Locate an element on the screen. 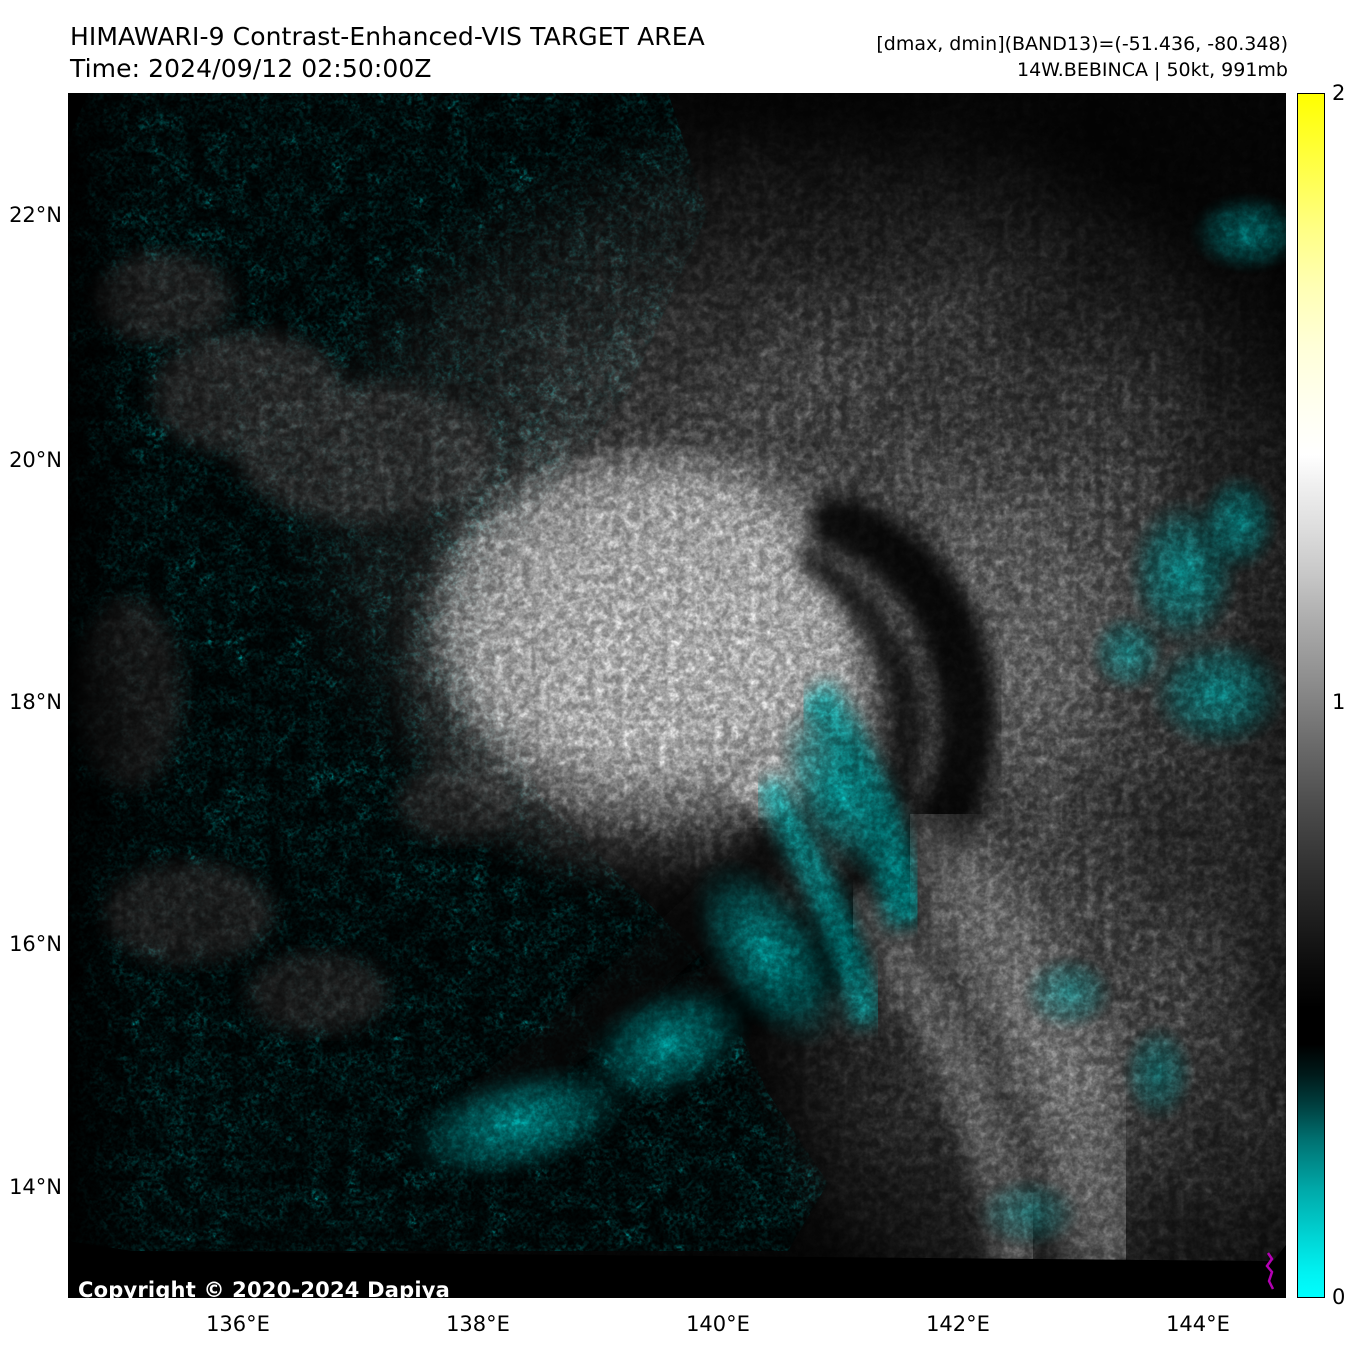 This screenshot has height=1359, width=1364. swath-corner-mask is located at coordinates (78, 117).